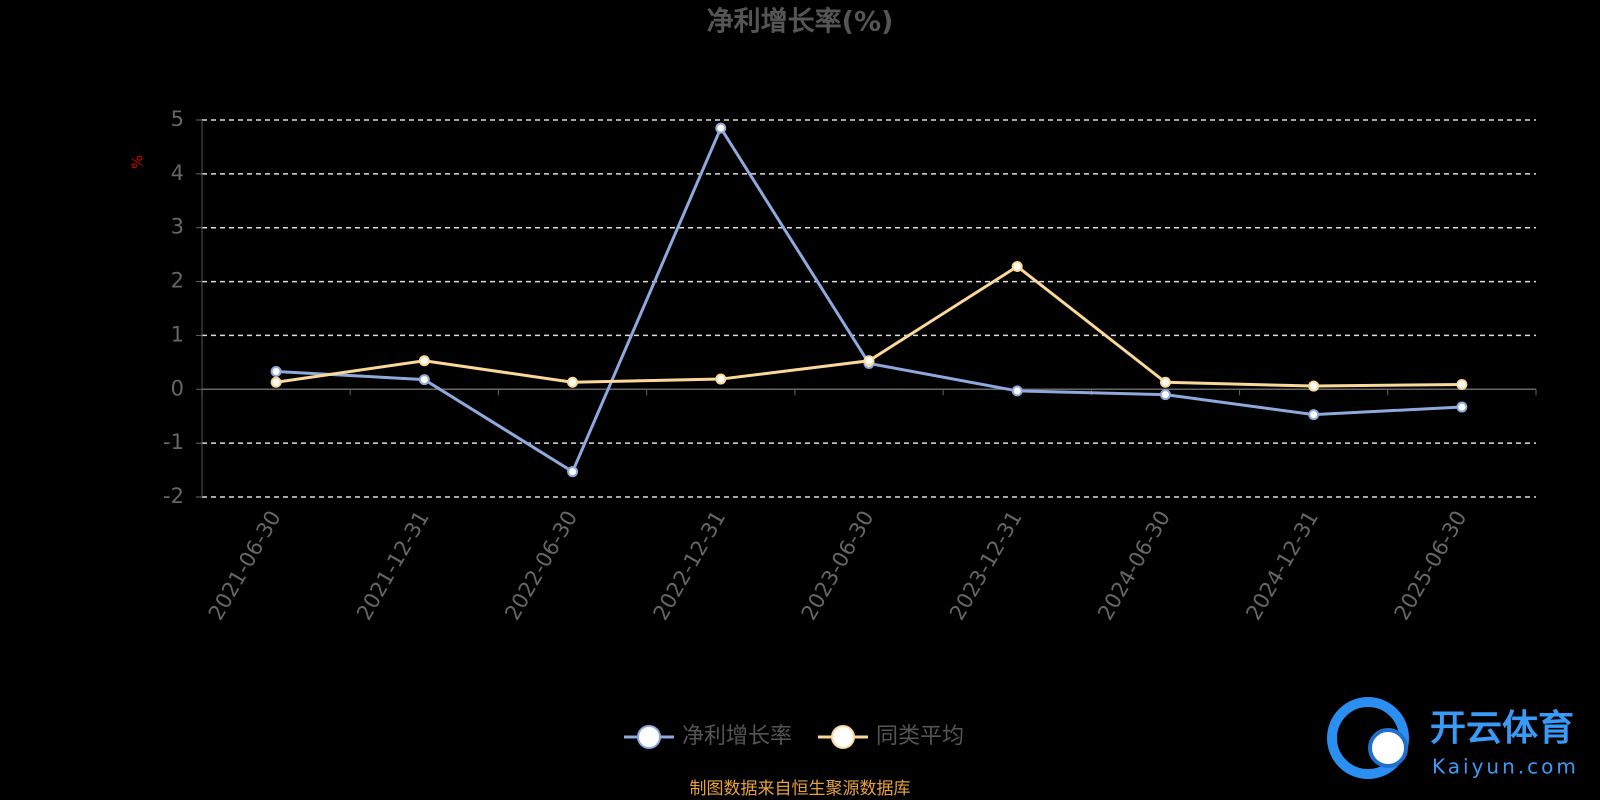 This screenshot has height=800, width=1600. Describe the element at coordinates (920, 736) in the screenshot. I see `legend-label: 同类平均` at that location.